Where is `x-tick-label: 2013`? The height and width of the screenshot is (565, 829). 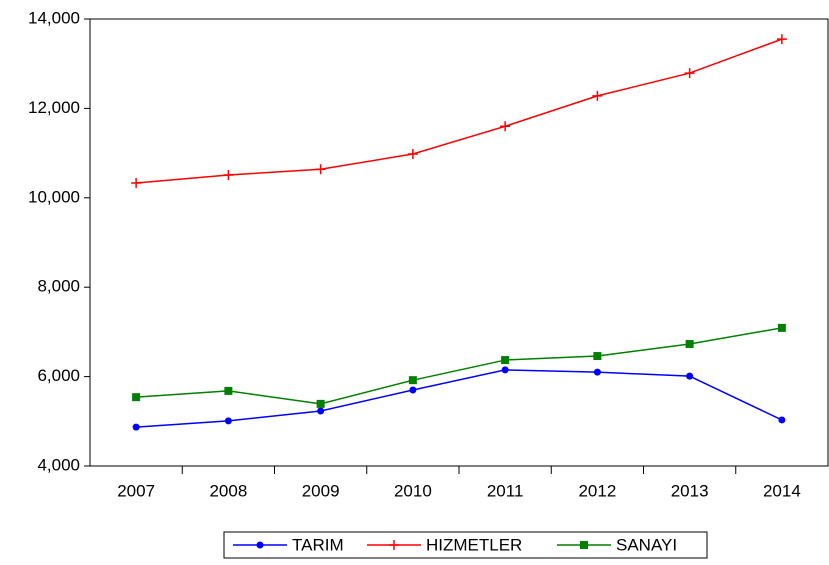
x-tick-label: 2013 is located at coordinates (690, 490).